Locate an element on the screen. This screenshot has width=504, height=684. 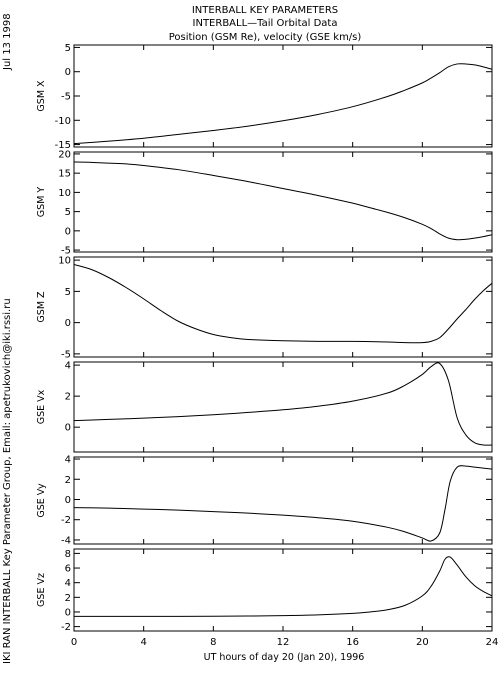
y-axis-label: GSM X is located at coordinates (41, 96).